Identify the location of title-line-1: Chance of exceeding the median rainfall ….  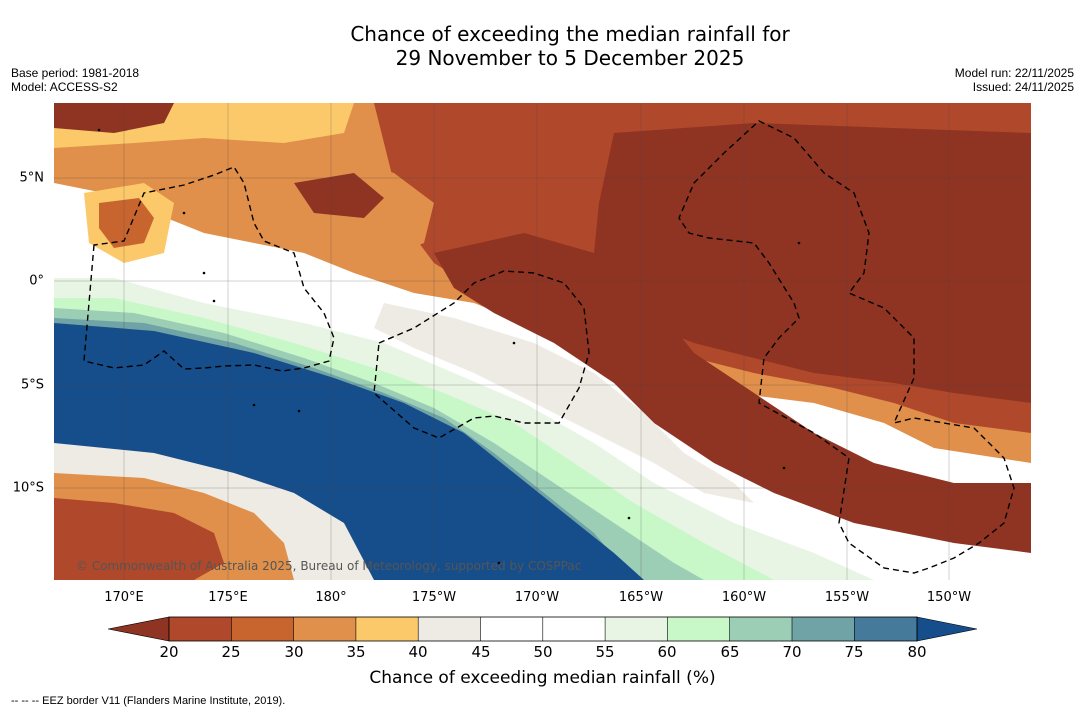
(570, 34).